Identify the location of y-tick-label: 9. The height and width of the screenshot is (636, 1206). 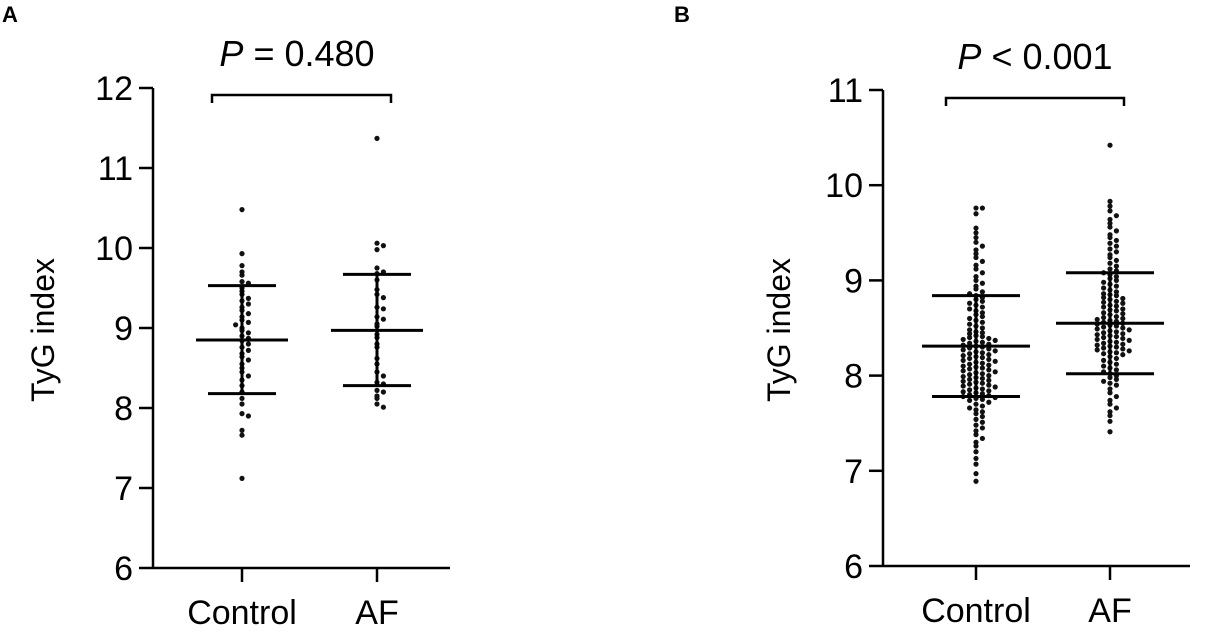
(123, 329).